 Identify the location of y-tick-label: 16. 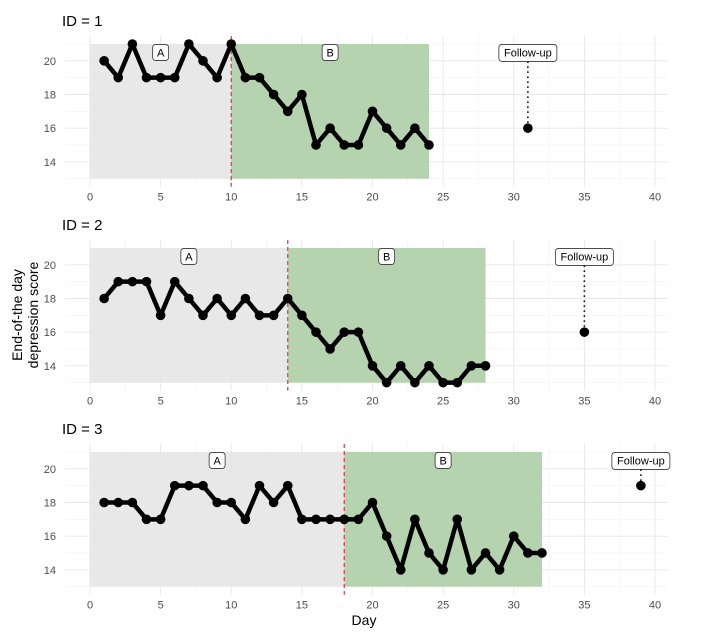
(50, 129).